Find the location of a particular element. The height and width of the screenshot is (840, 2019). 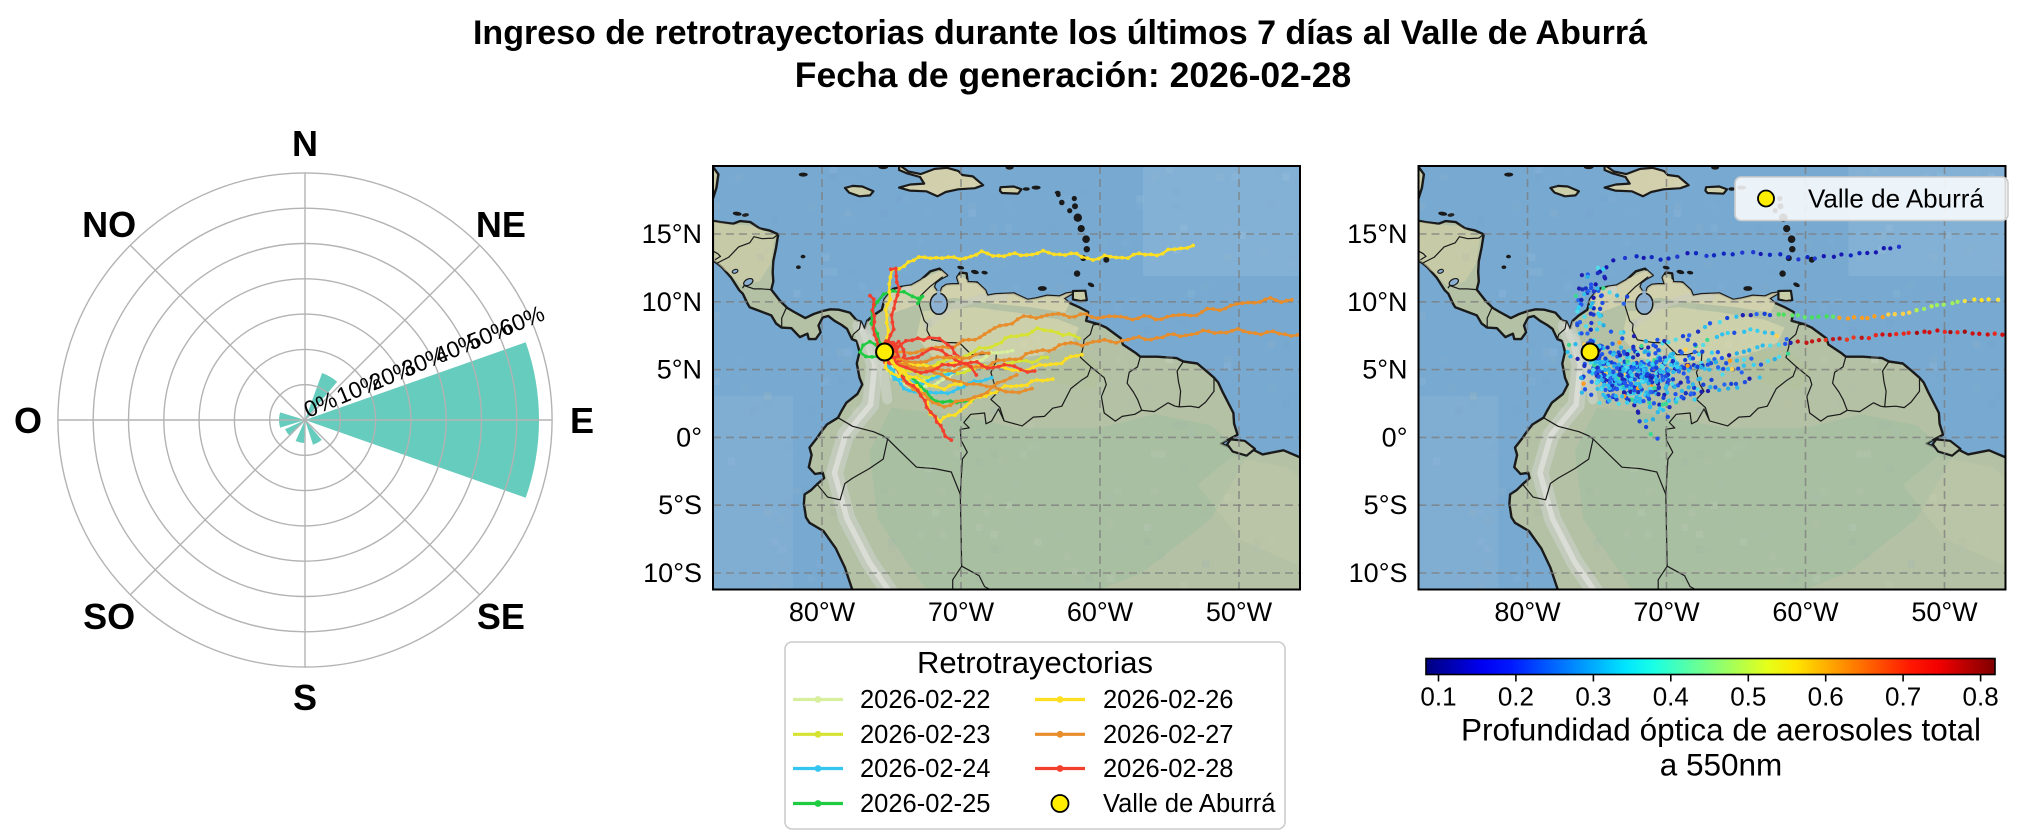

svg-text: S is located at coordinates (305, 697).